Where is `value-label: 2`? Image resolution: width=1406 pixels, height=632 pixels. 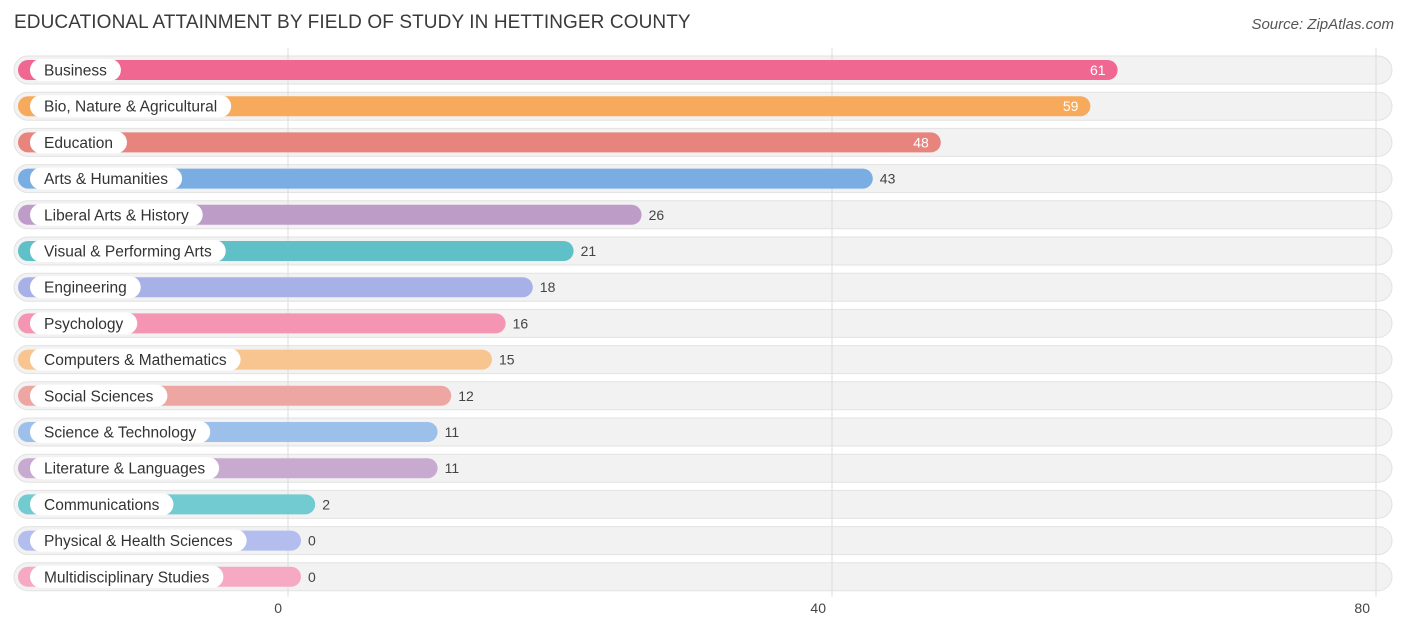
value-label: 2 is located at coordinates (326, 504).